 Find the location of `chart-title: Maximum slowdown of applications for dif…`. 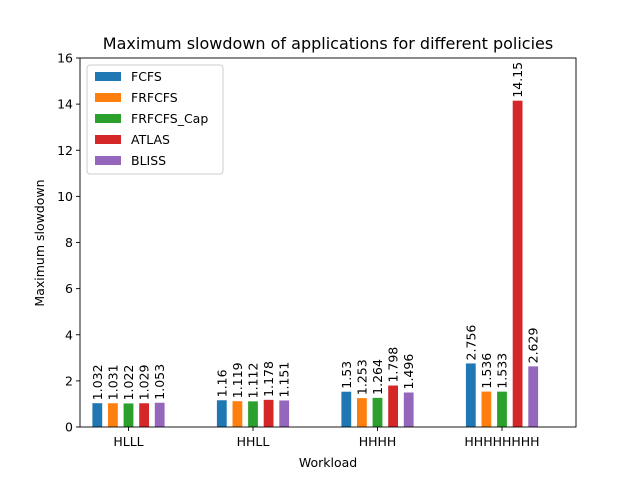

chart-title: Maximum slowdown of applications for dif… is located at coordinates (328, 43).